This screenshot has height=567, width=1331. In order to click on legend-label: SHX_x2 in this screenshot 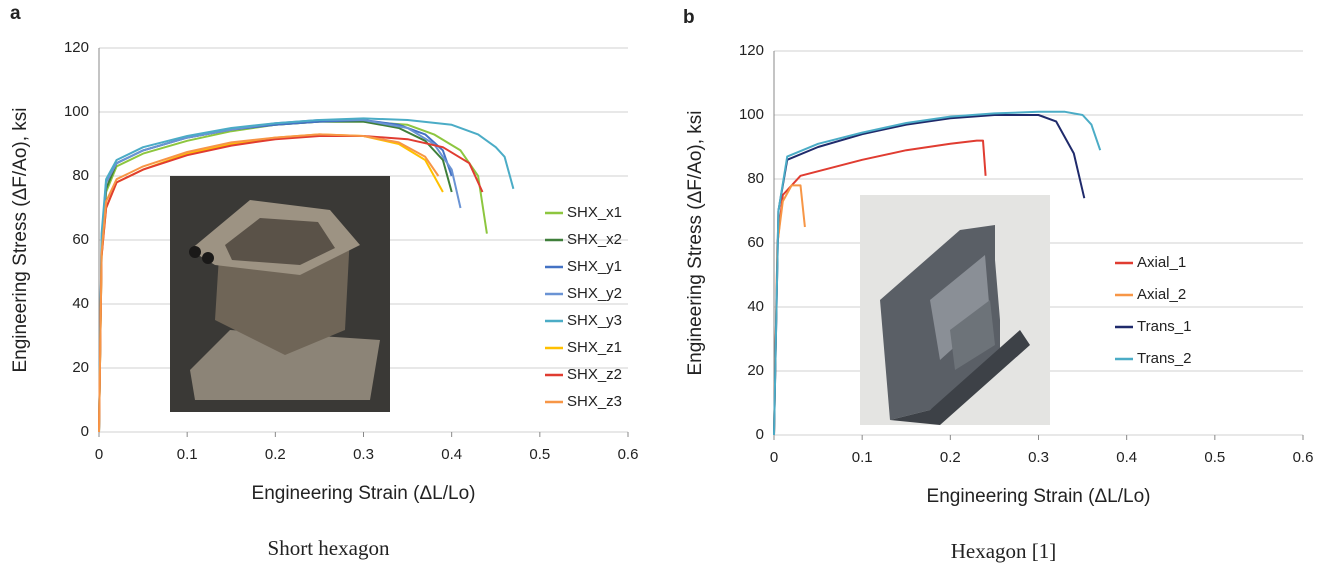, I will do `click(594, 239)`.